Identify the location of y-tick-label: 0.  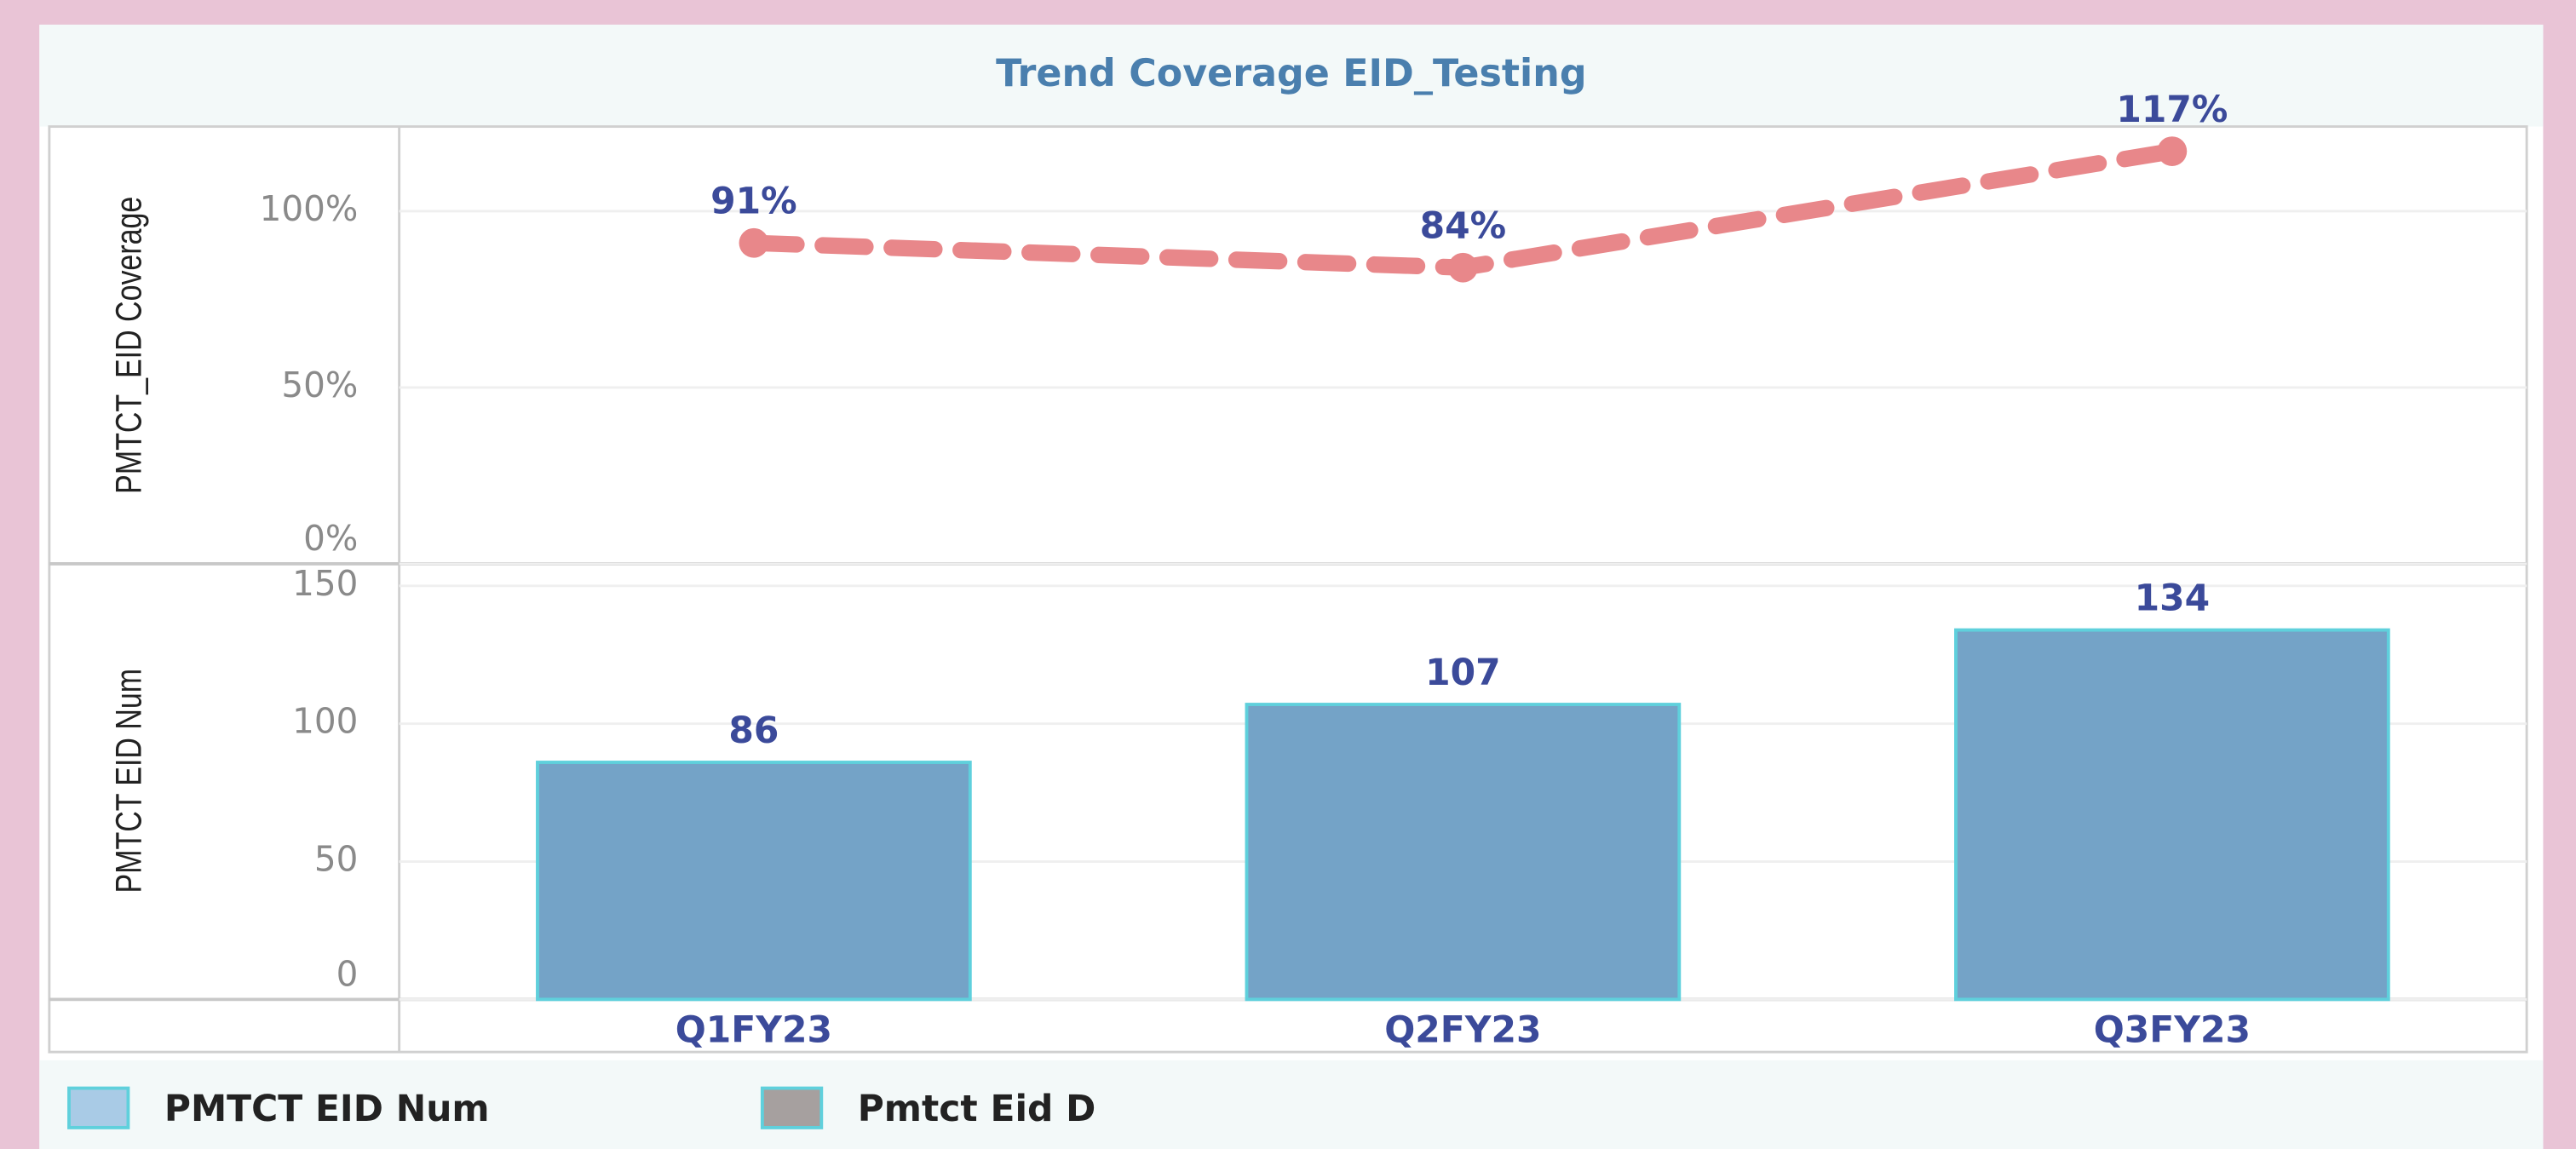
(348, 973).